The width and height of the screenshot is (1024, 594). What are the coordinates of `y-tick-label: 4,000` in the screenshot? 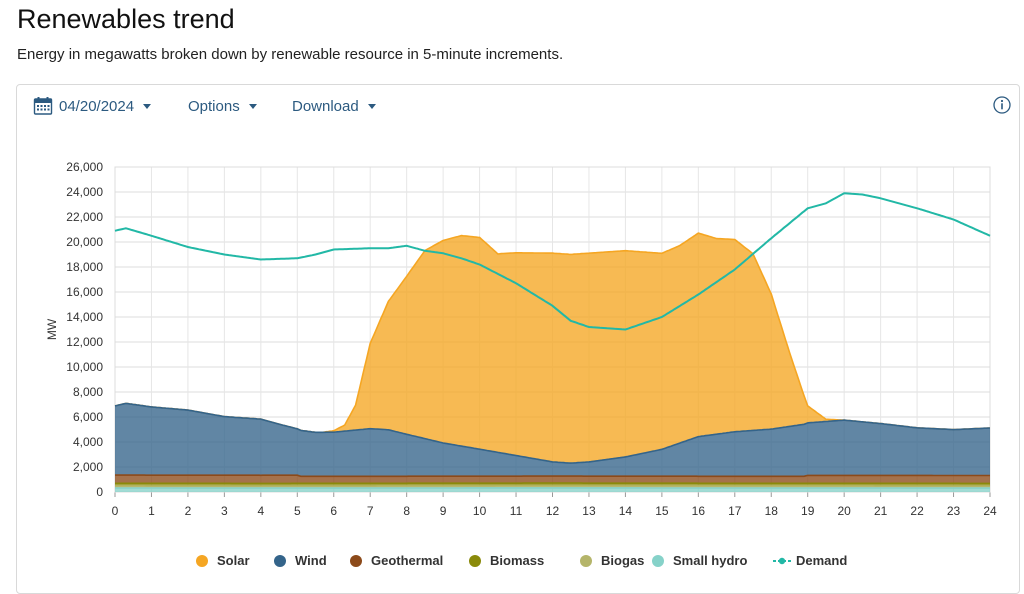 It's located at (88, 442).